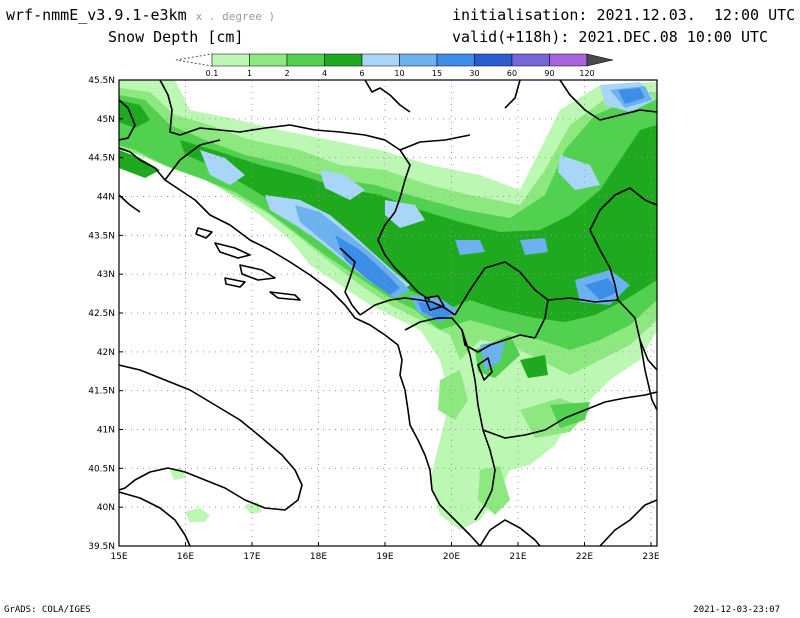 This screenshot has width=800, height=618. What do you see at coordinates (185, 557) in the screenshot?
I see `lon-label: 16E` at bounding box center [185, 557].